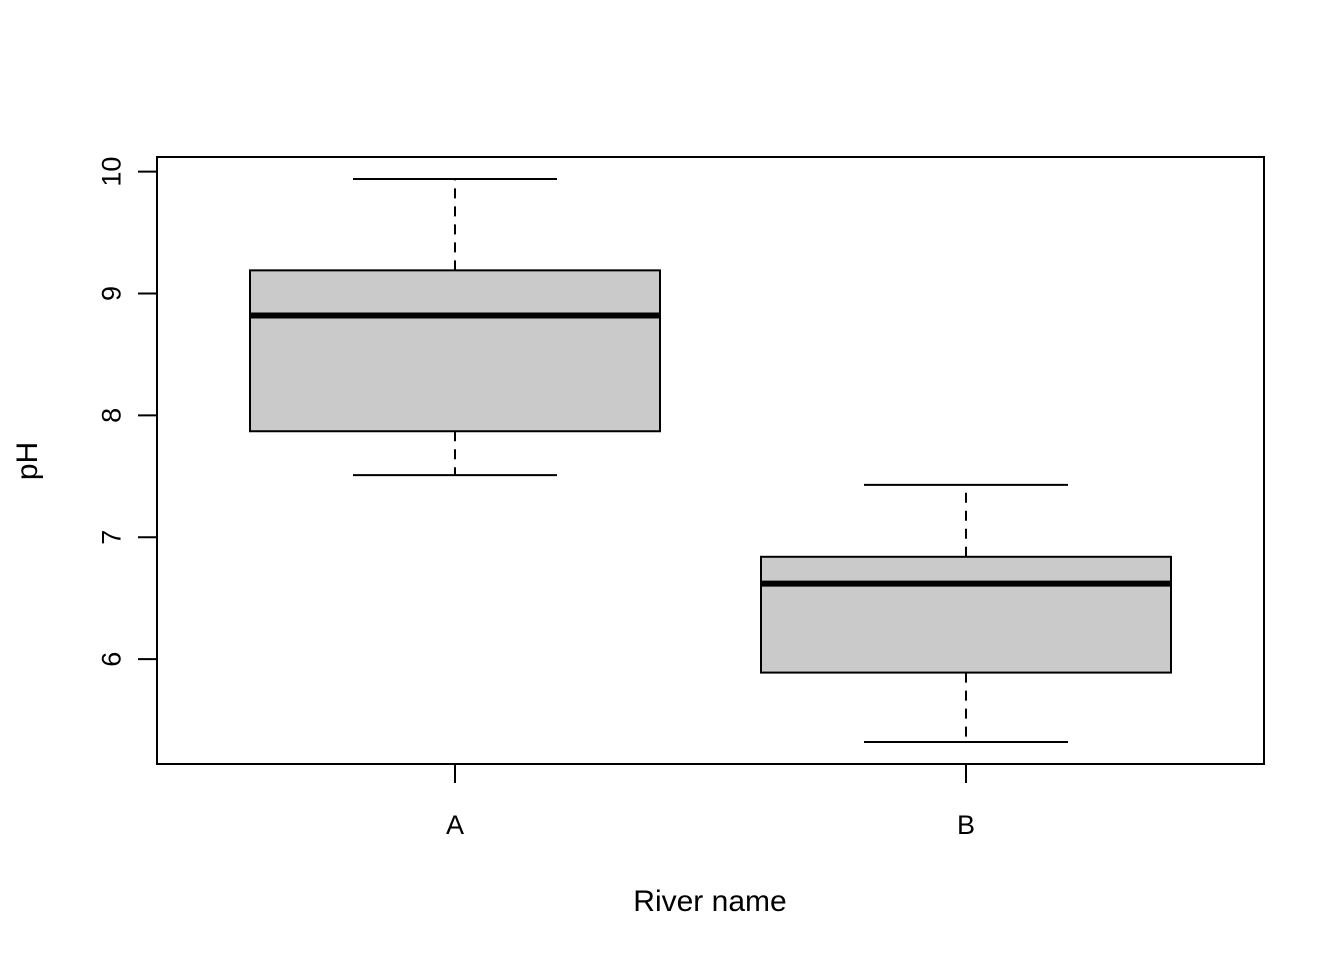  What do you see at coordinates (111, 415) in the screenshot?
I see `y-tick-label: 8` at bounding box center [111, 415].